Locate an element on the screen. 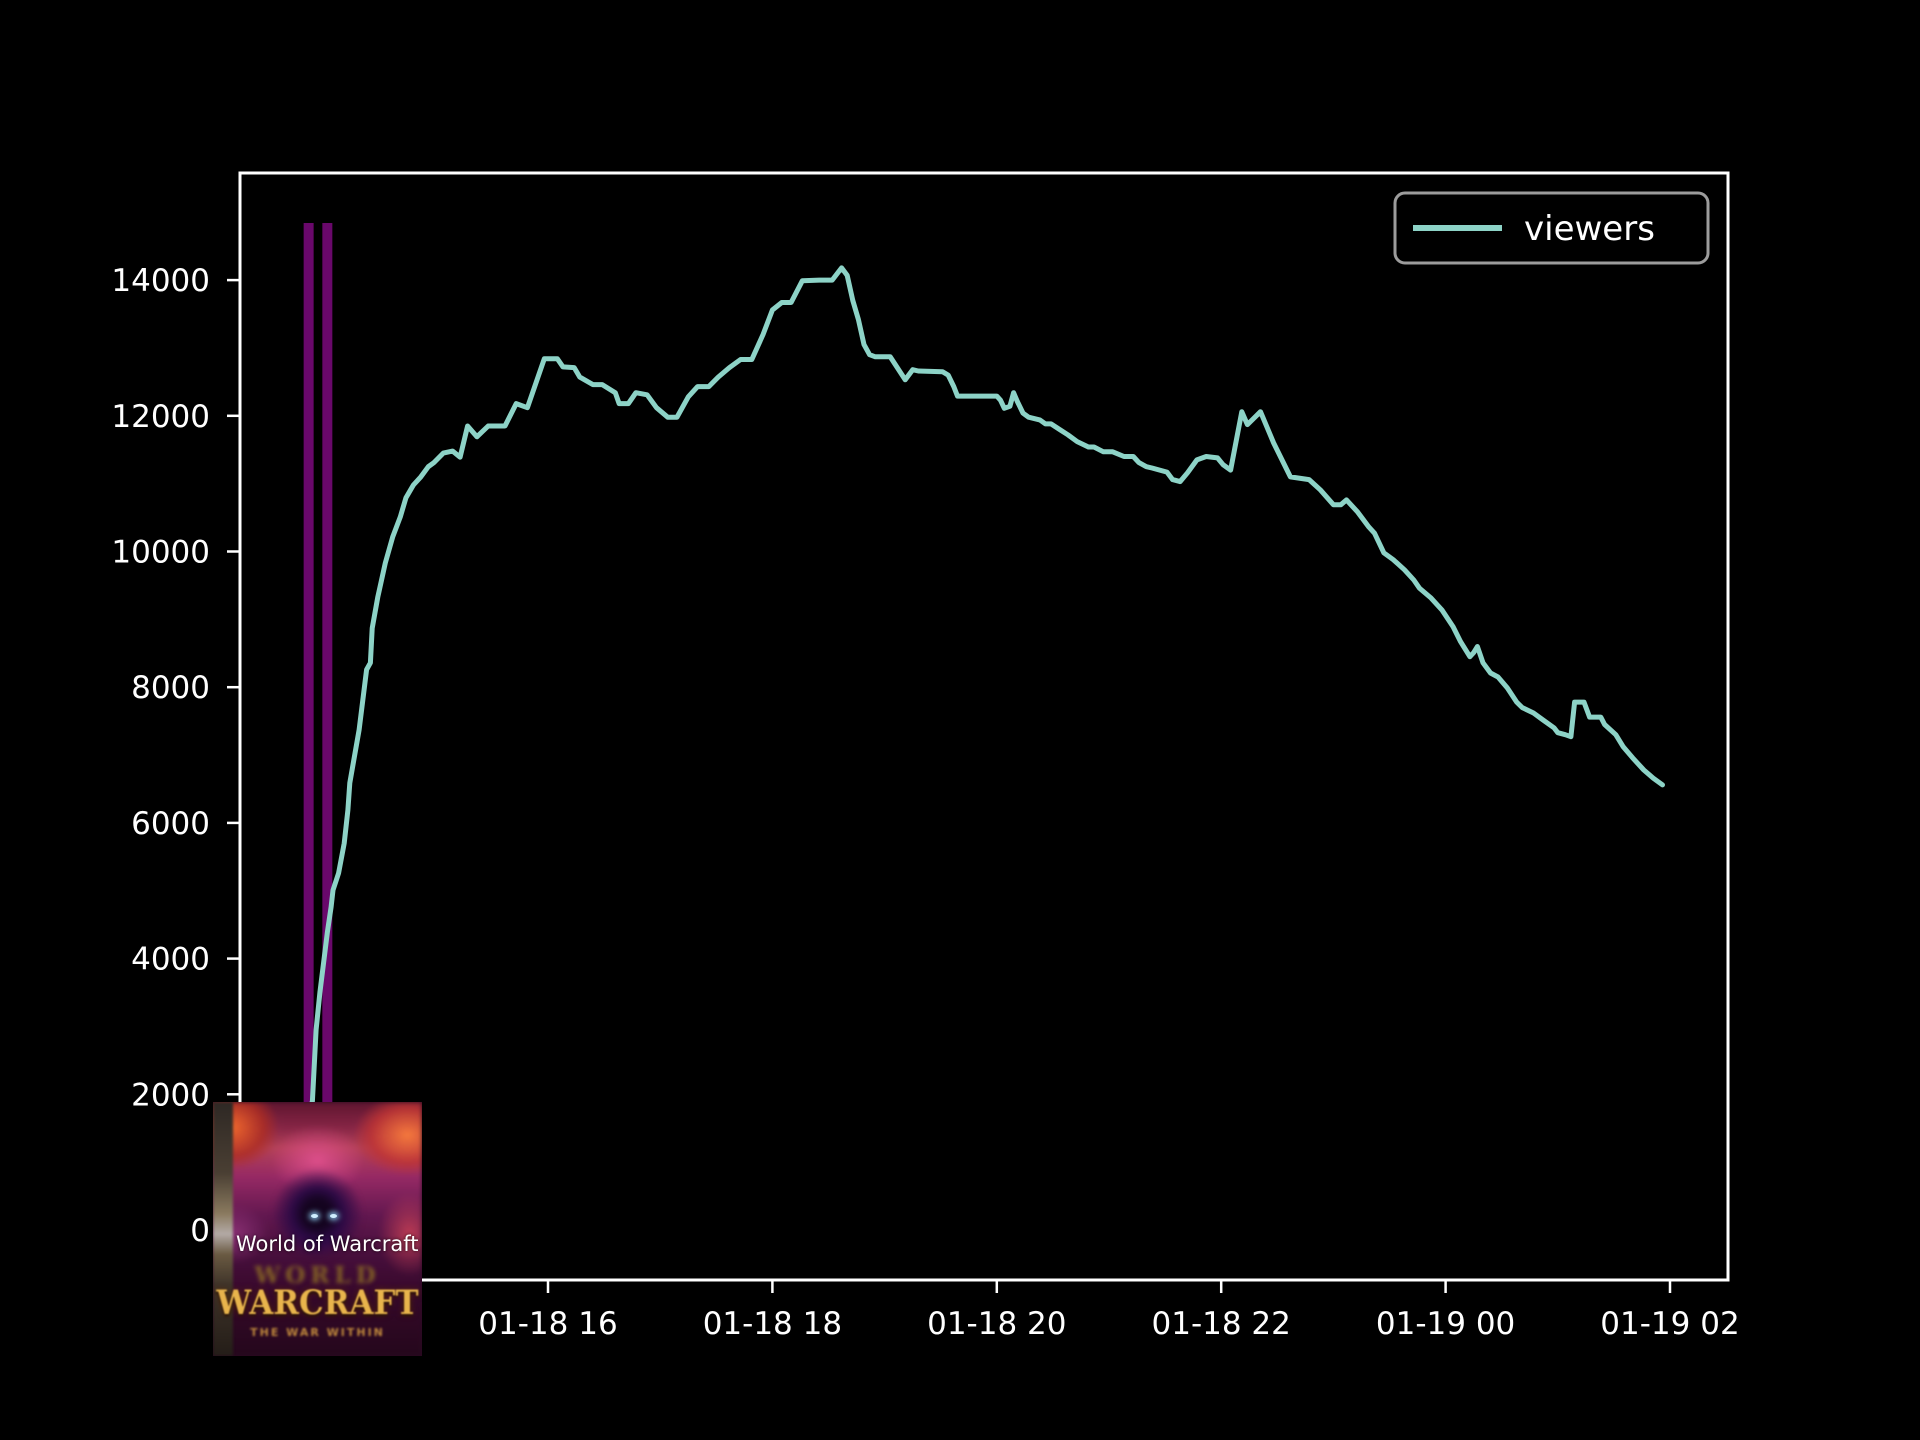 This screenshot has width=1920, height=1440. x-tick-label: 01-18 22 is located at coordinates (1221, 1324).